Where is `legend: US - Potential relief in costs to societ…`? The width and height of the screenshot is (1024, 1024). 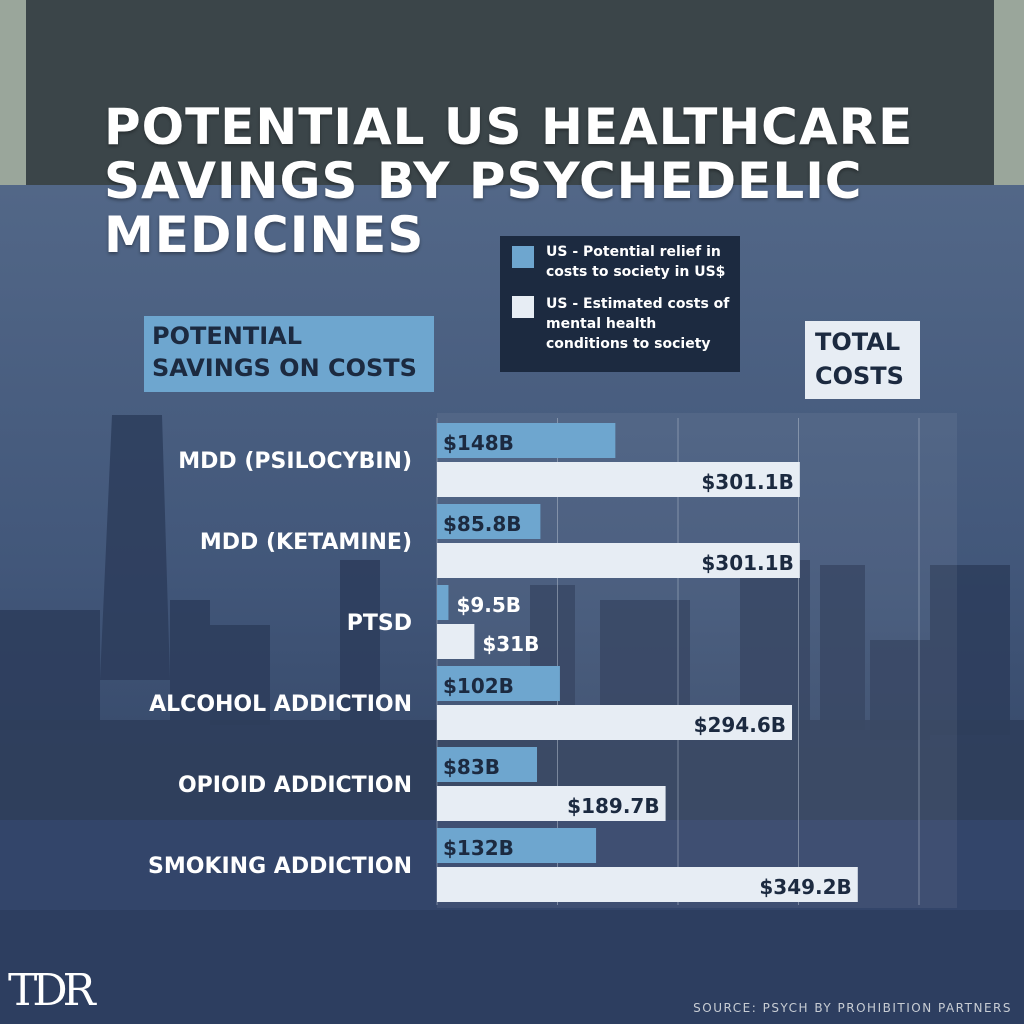
legend: US - Potential relief in costs to societ… is located at coordinates (620, 304).